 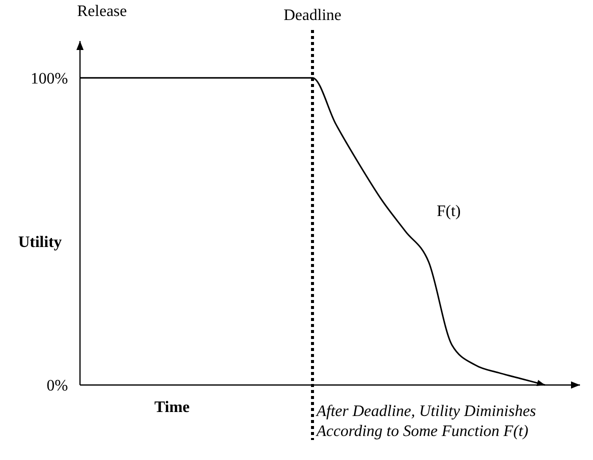 I want to click on series-label: F(t), so click(x=448, y=211).